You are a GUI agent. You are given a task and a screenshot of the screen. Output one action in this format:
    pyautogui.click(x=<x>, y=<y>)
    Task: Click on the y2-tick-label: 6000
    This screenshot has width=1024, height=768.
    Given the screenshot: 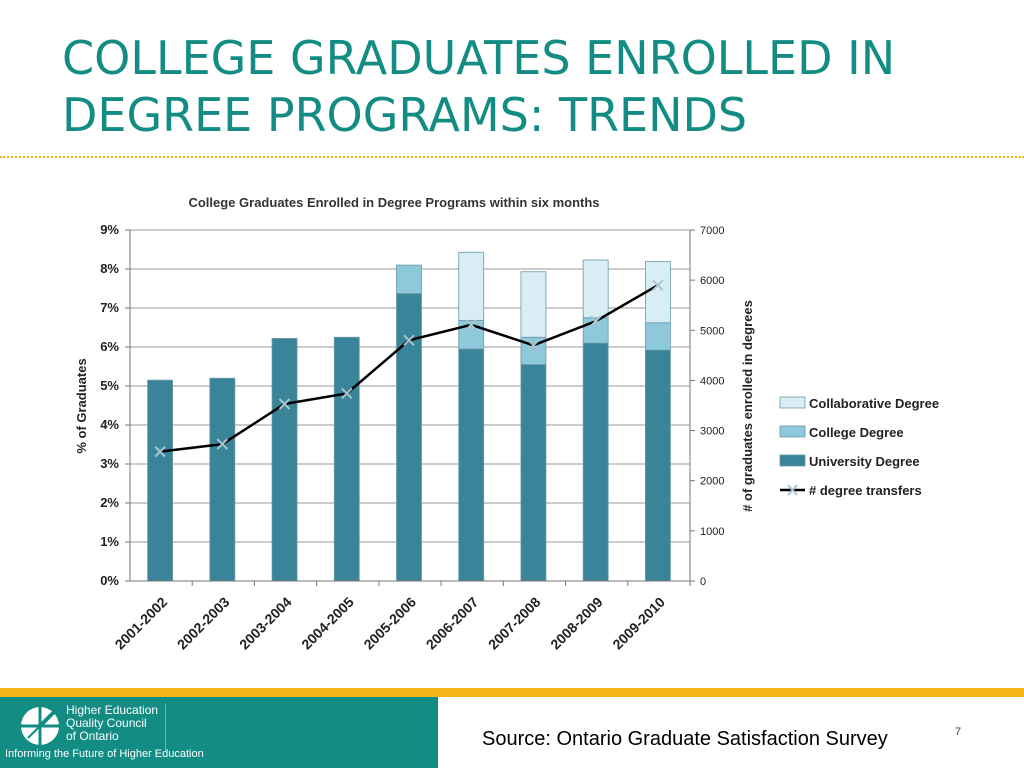 What is the action you would take?
    pyautogui.click(x=712, y=281)
    